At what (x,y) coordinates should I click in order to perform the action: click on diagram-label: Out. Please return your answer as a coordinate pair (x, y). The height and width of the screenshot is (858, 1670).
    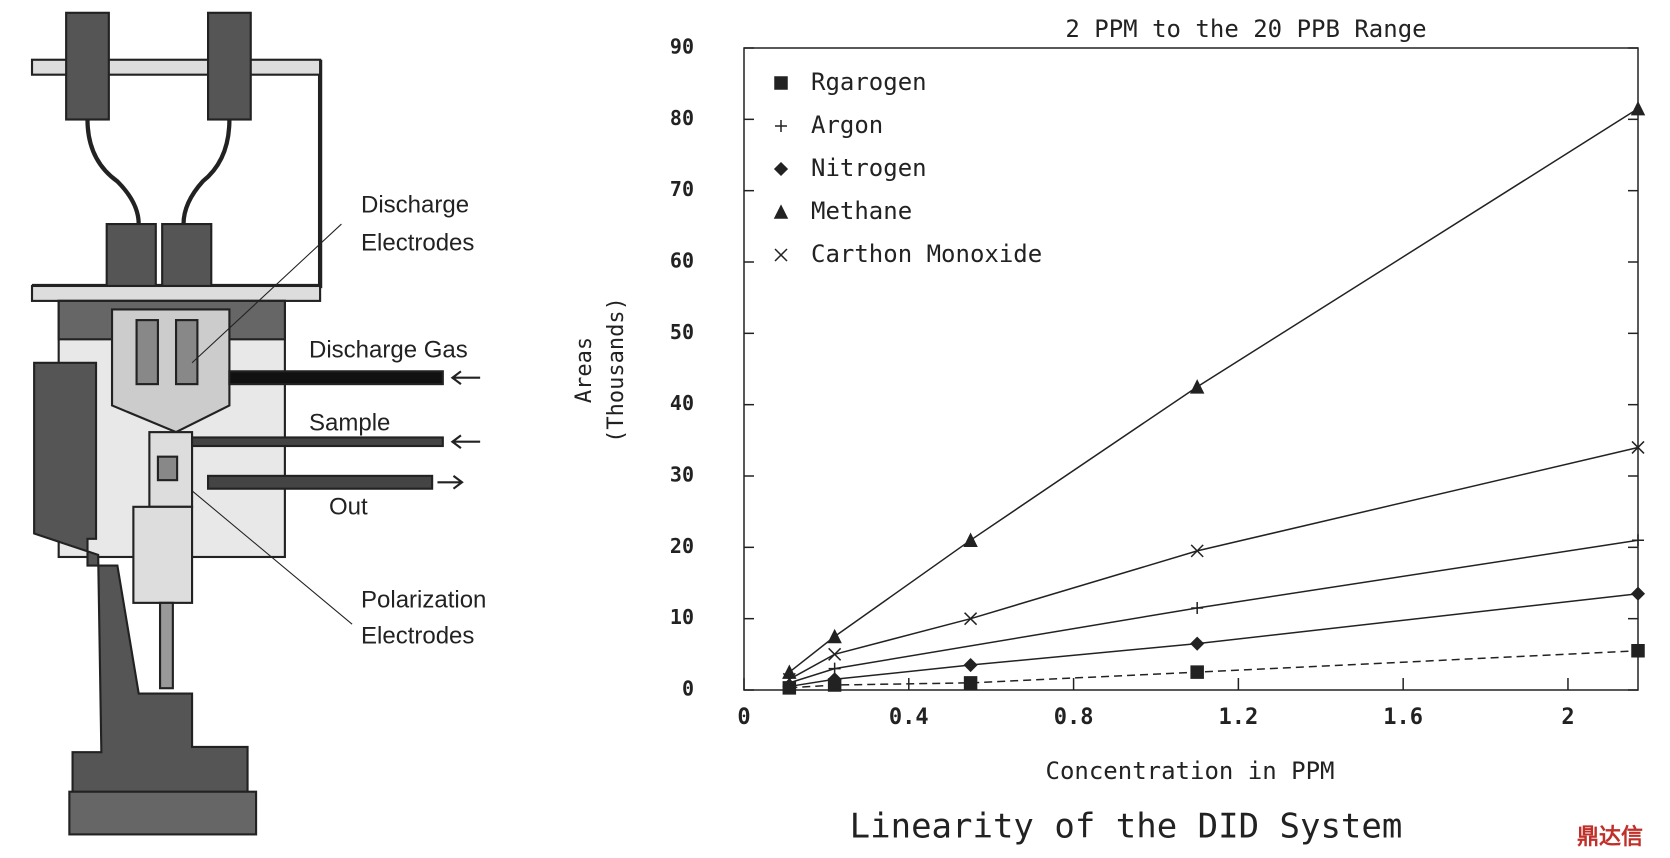
    Looking at the image, I should click on (348, 506).